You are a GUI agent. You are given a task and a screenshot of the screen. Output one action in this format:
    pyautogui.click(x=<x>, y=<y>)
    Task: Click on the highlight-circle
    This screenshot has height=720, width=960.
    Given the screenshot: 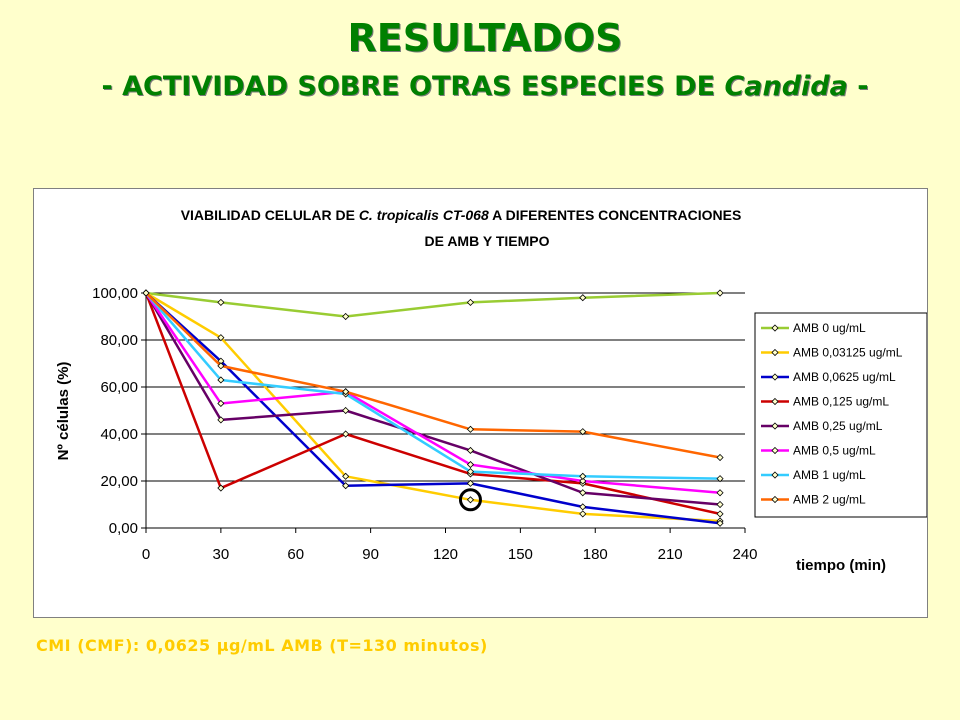 What is the action you would take?
    pyautogui.click(x=470, y=500)
    